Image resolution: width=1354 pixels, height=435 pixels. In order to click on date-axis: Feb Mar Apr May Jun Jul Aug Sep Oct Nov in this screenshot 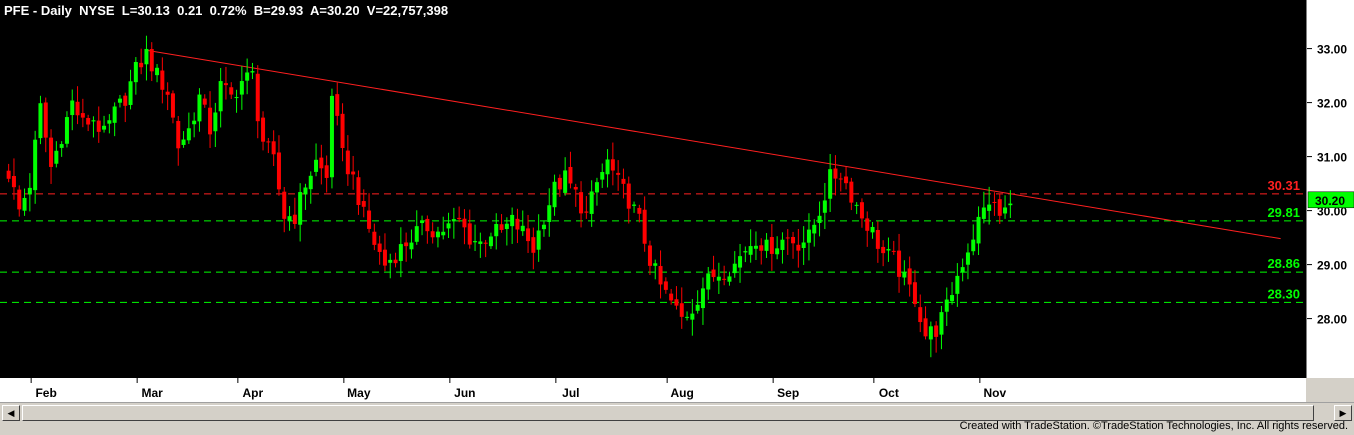, I will do `click(653, 390)`.